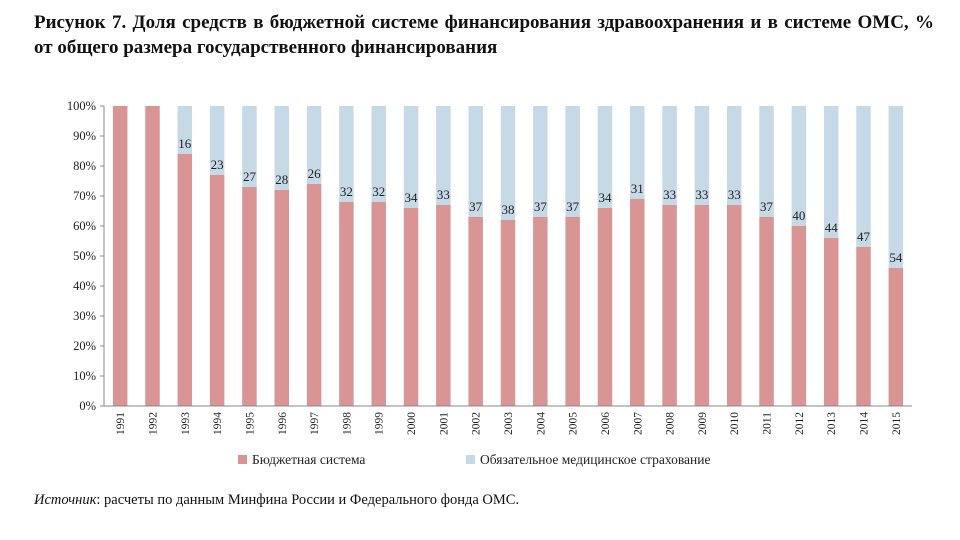 This screenshot has height=540, width=960. I want to click on bar-oms-2000, so click(411, 157).